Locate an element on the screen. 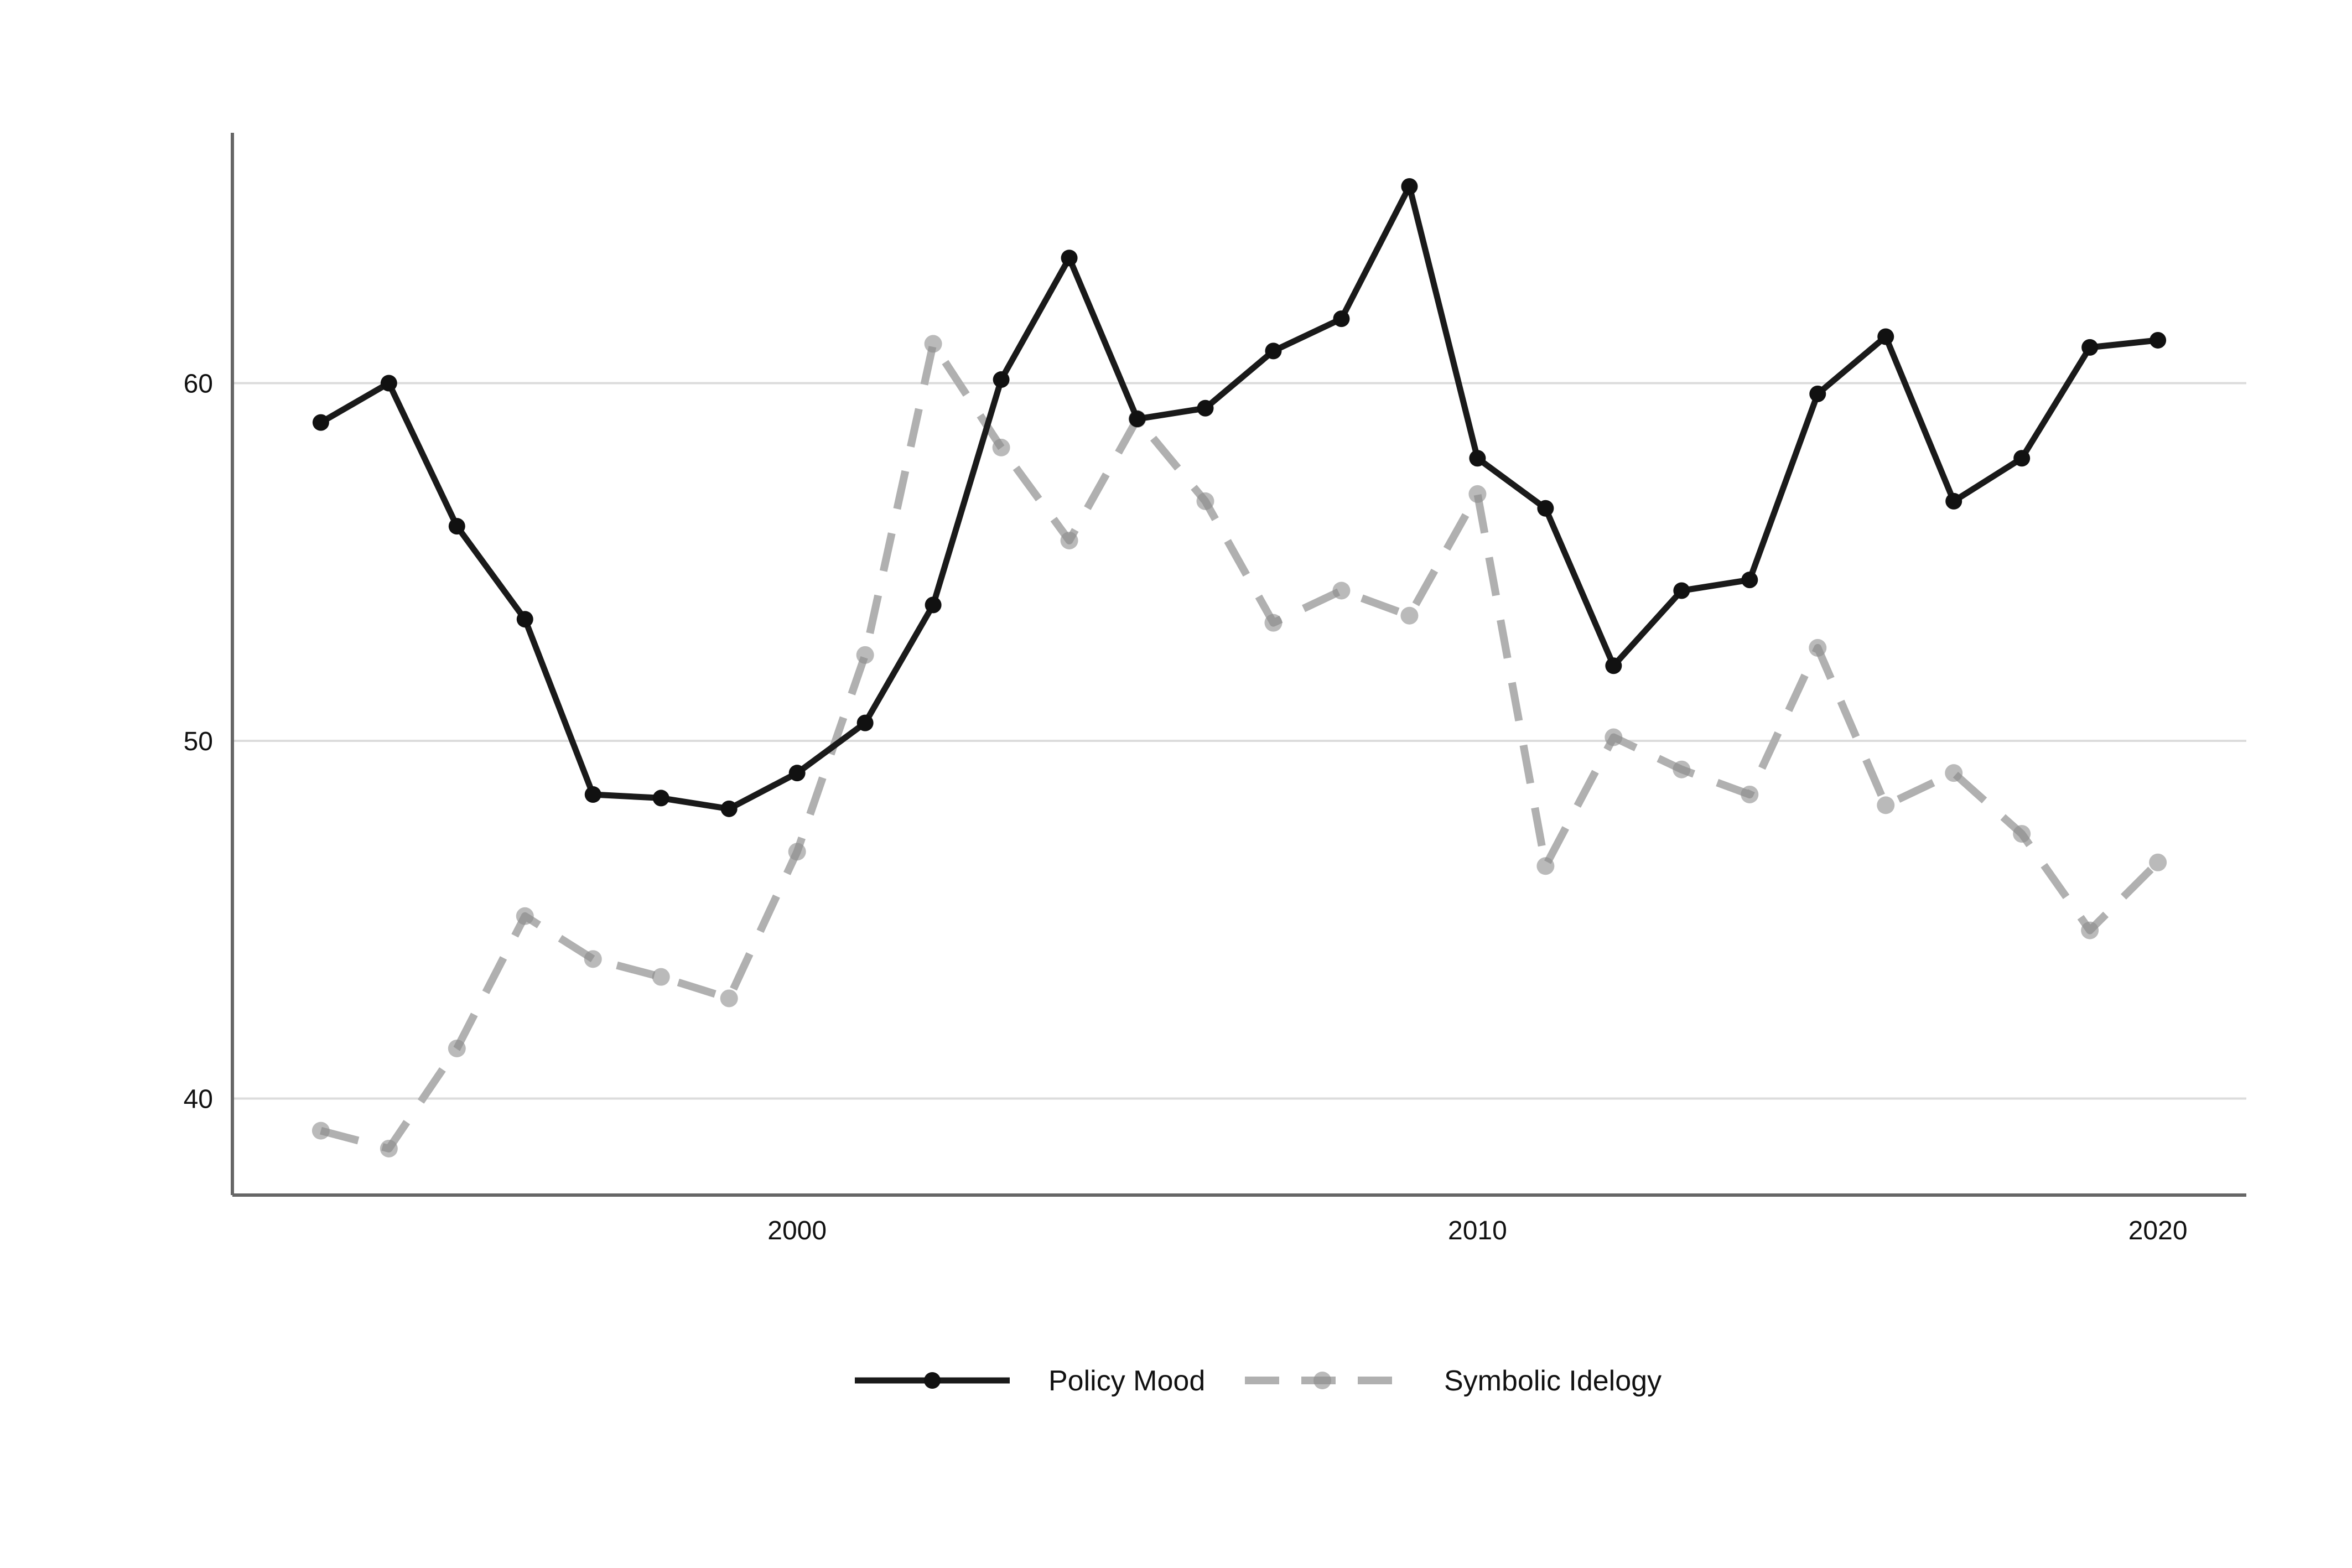  legend-swatch-point-policy-mood is located at coordinates (933, 1380).